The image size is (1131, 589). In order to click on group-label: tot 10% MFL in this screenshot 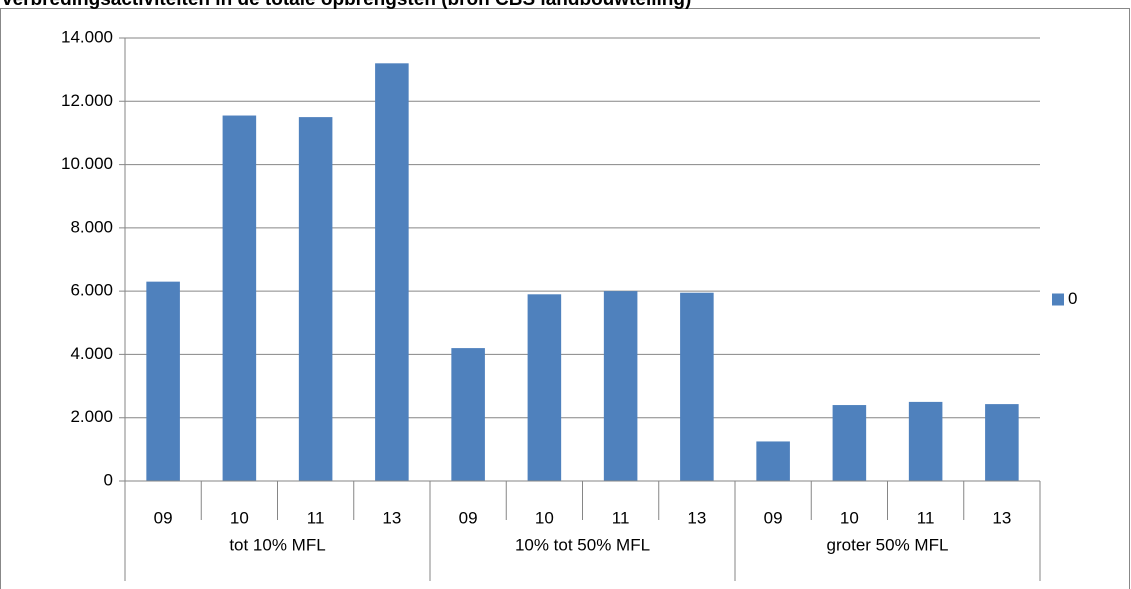, I will do `click(277, 544)`.